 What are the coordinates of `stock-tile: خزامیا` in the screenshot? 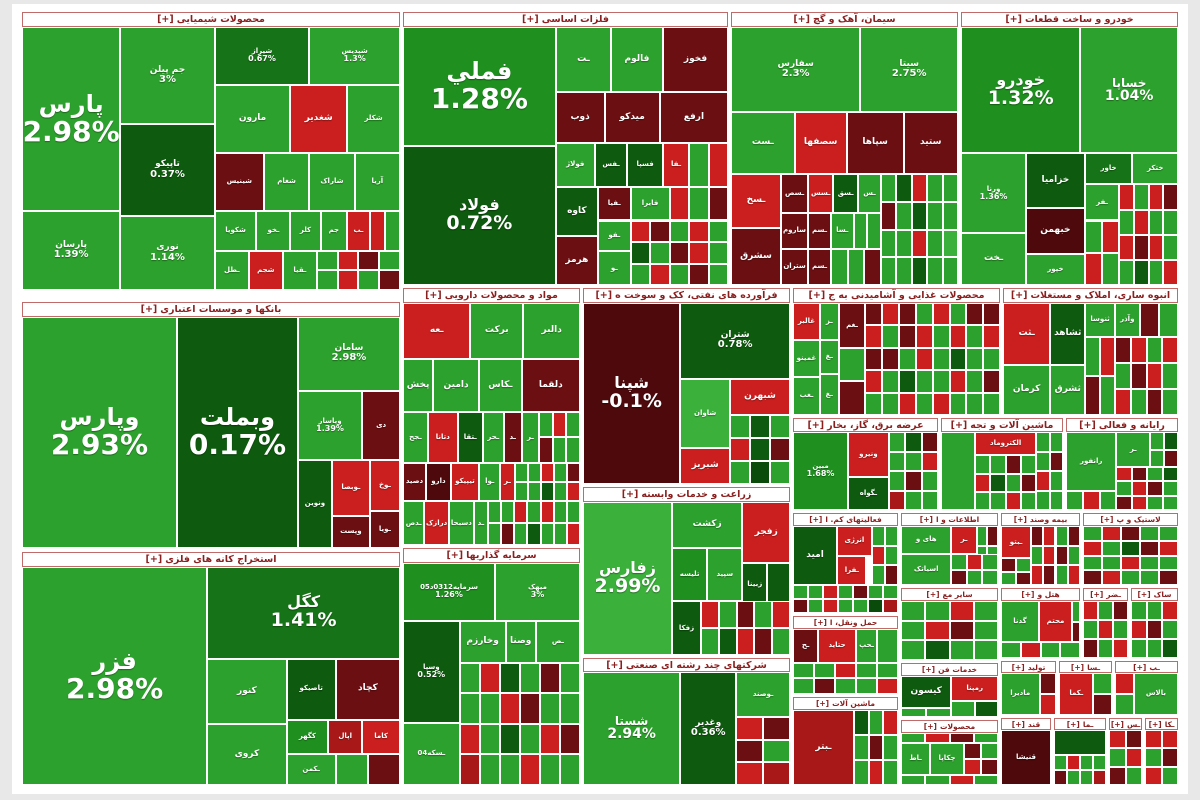 It's located at (1055, 180).